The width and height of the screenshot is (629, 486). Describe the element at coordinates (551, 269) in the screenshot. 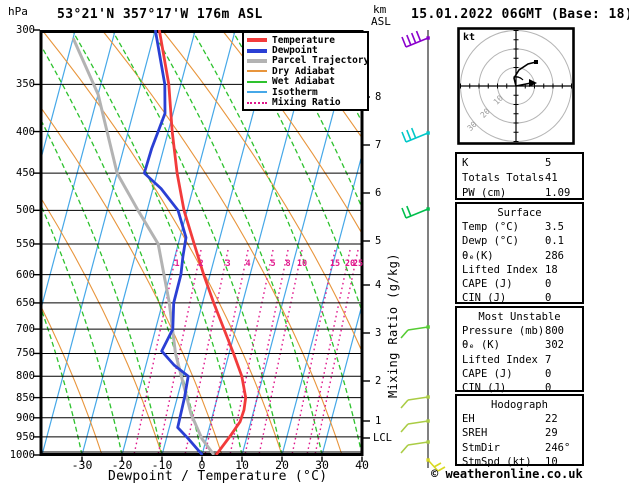

I see `stats-row-value: 18` at that location.